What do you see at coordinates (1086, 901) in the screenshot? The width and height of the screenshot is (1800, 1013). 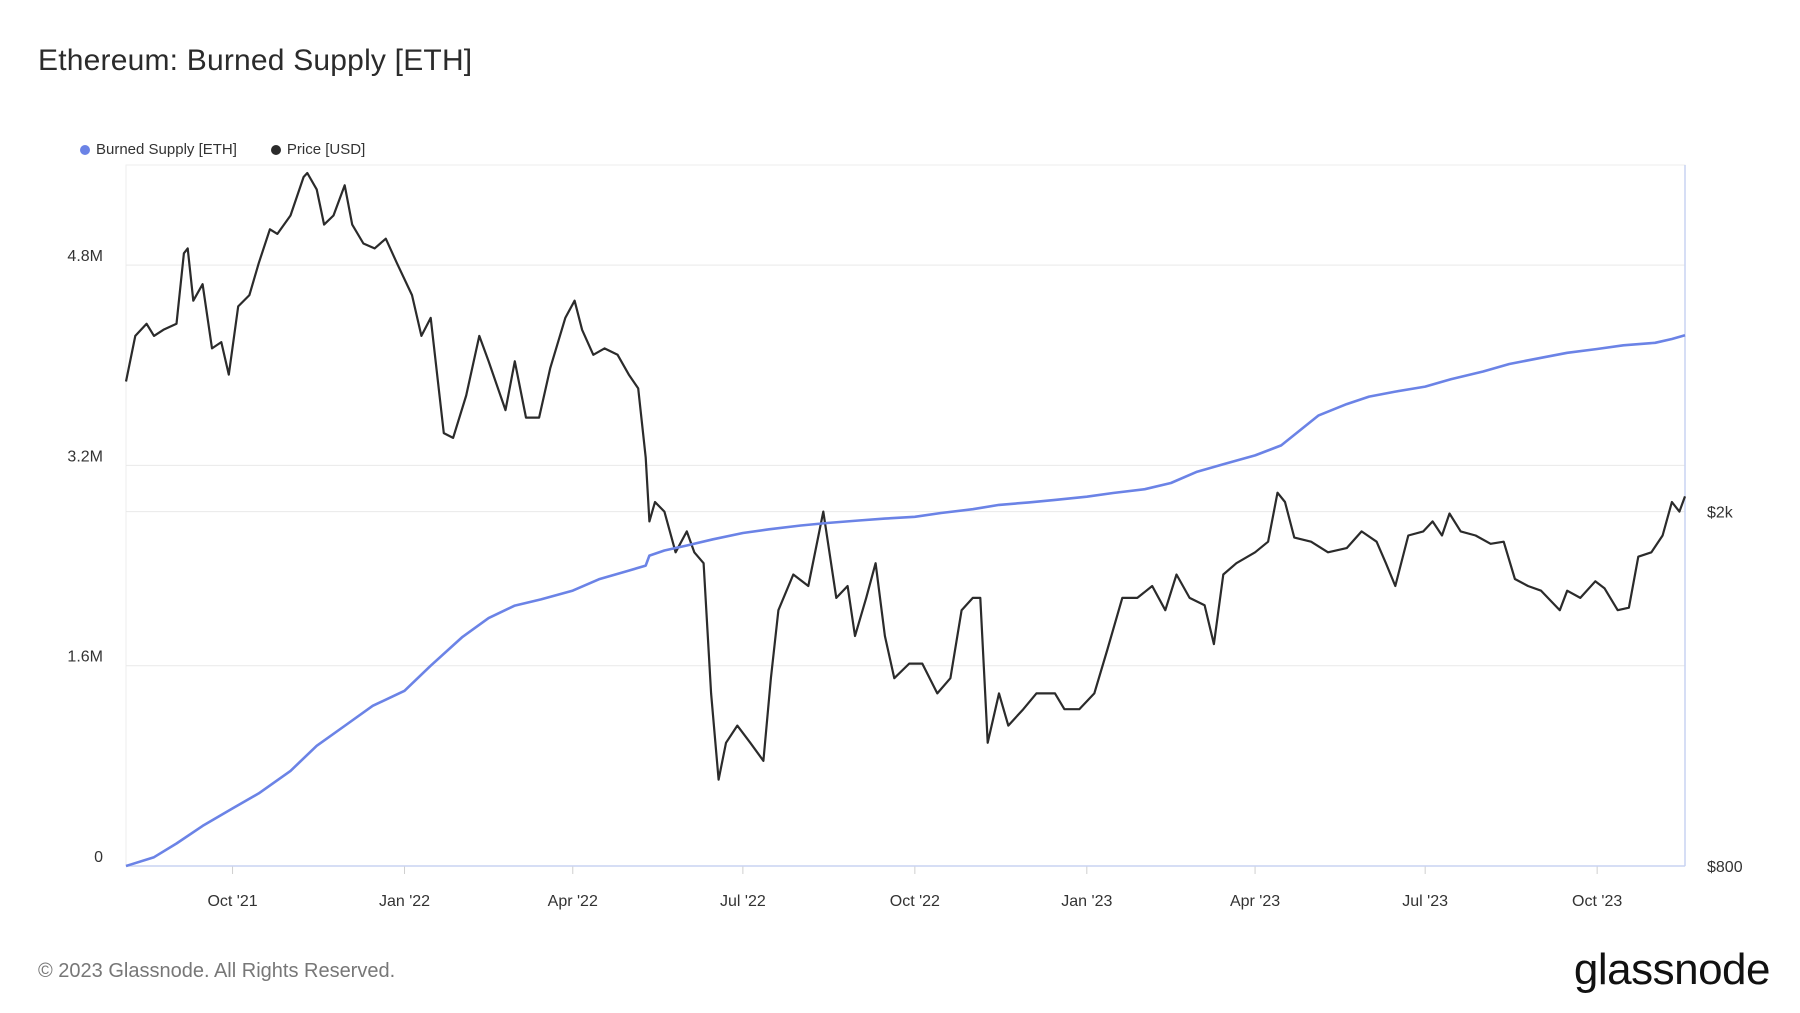 I see `x-tick-label: Jan '23` at bounding box center [1086, 901].